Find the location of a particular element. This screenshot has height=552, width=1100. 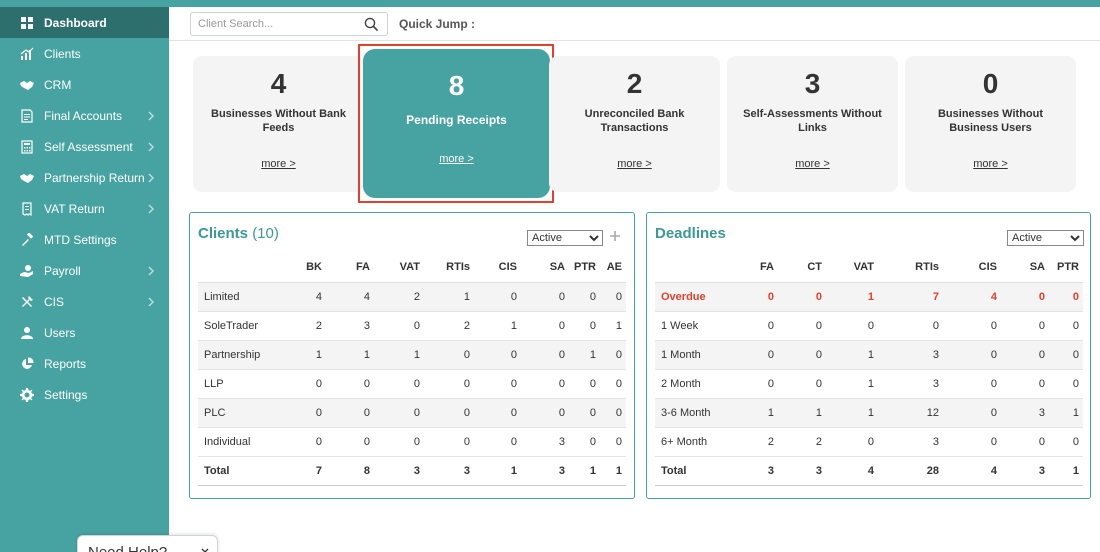

table-cell: 8 is located at coordinates (350, 471).